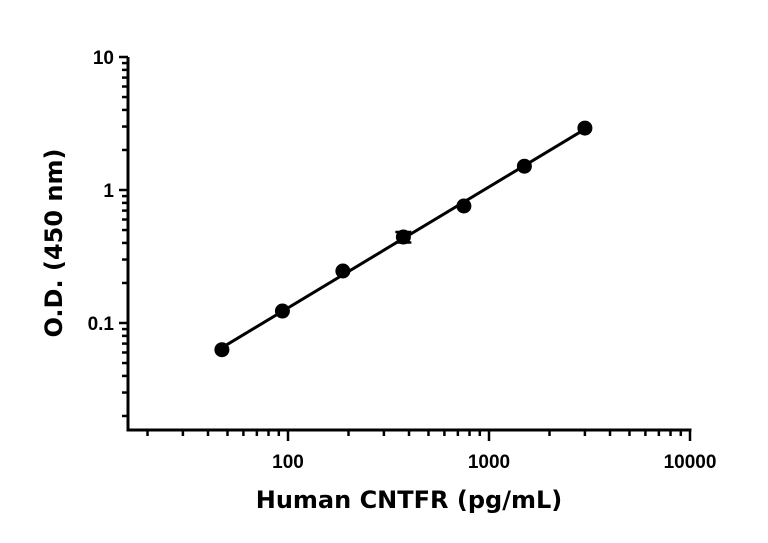 The height and width of the screenshot is (543, 768). Describe the element at coordinates (109, 240) in the screenshot. I see `y-axis: 0.1 1 10` at that location.